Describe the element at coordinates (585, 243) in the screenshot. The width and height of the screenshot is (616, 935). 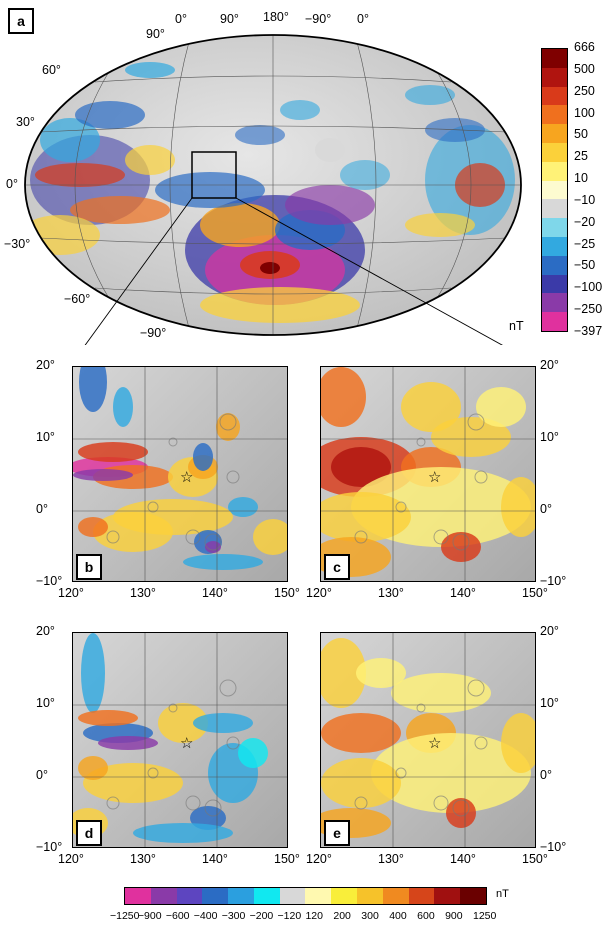
I see `colorbar-tick-label: −25` at that location.